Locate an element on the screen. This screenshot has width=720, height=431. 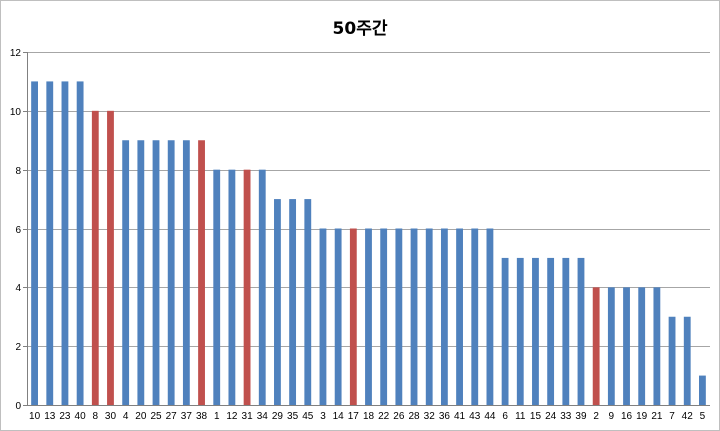
x-tick-label: 26 is located at coordinates (399, 416).